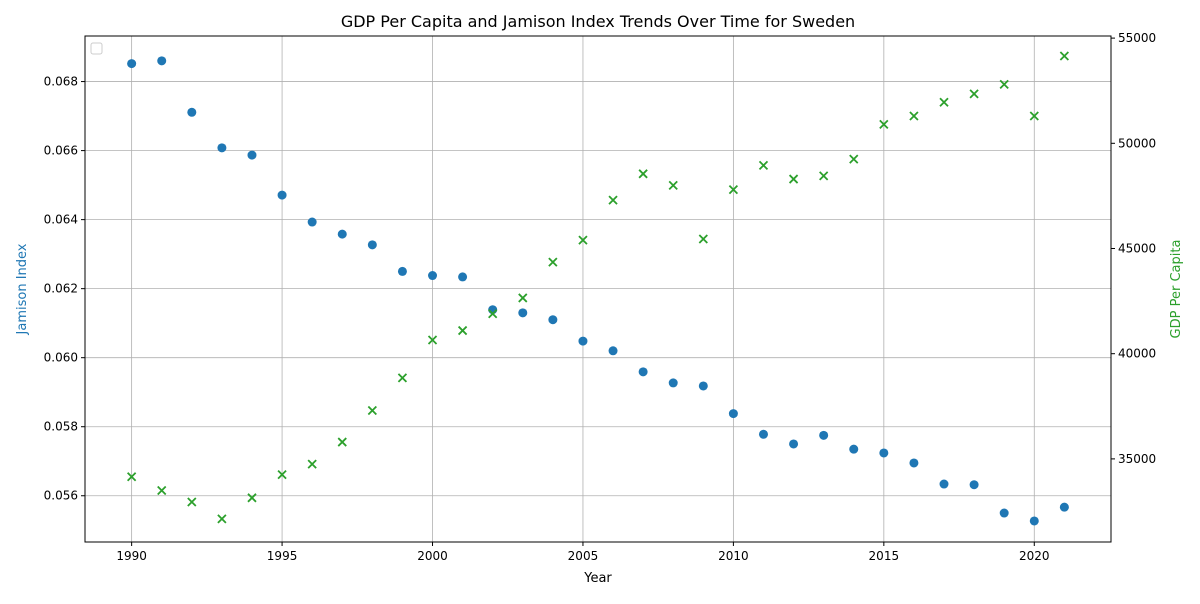 This screenshot has height=604, width=1200. What do you see at coordinates (131, 556) in the screenshot?
I see `x-tick-label: 1990` at bounding box center [131, 556].